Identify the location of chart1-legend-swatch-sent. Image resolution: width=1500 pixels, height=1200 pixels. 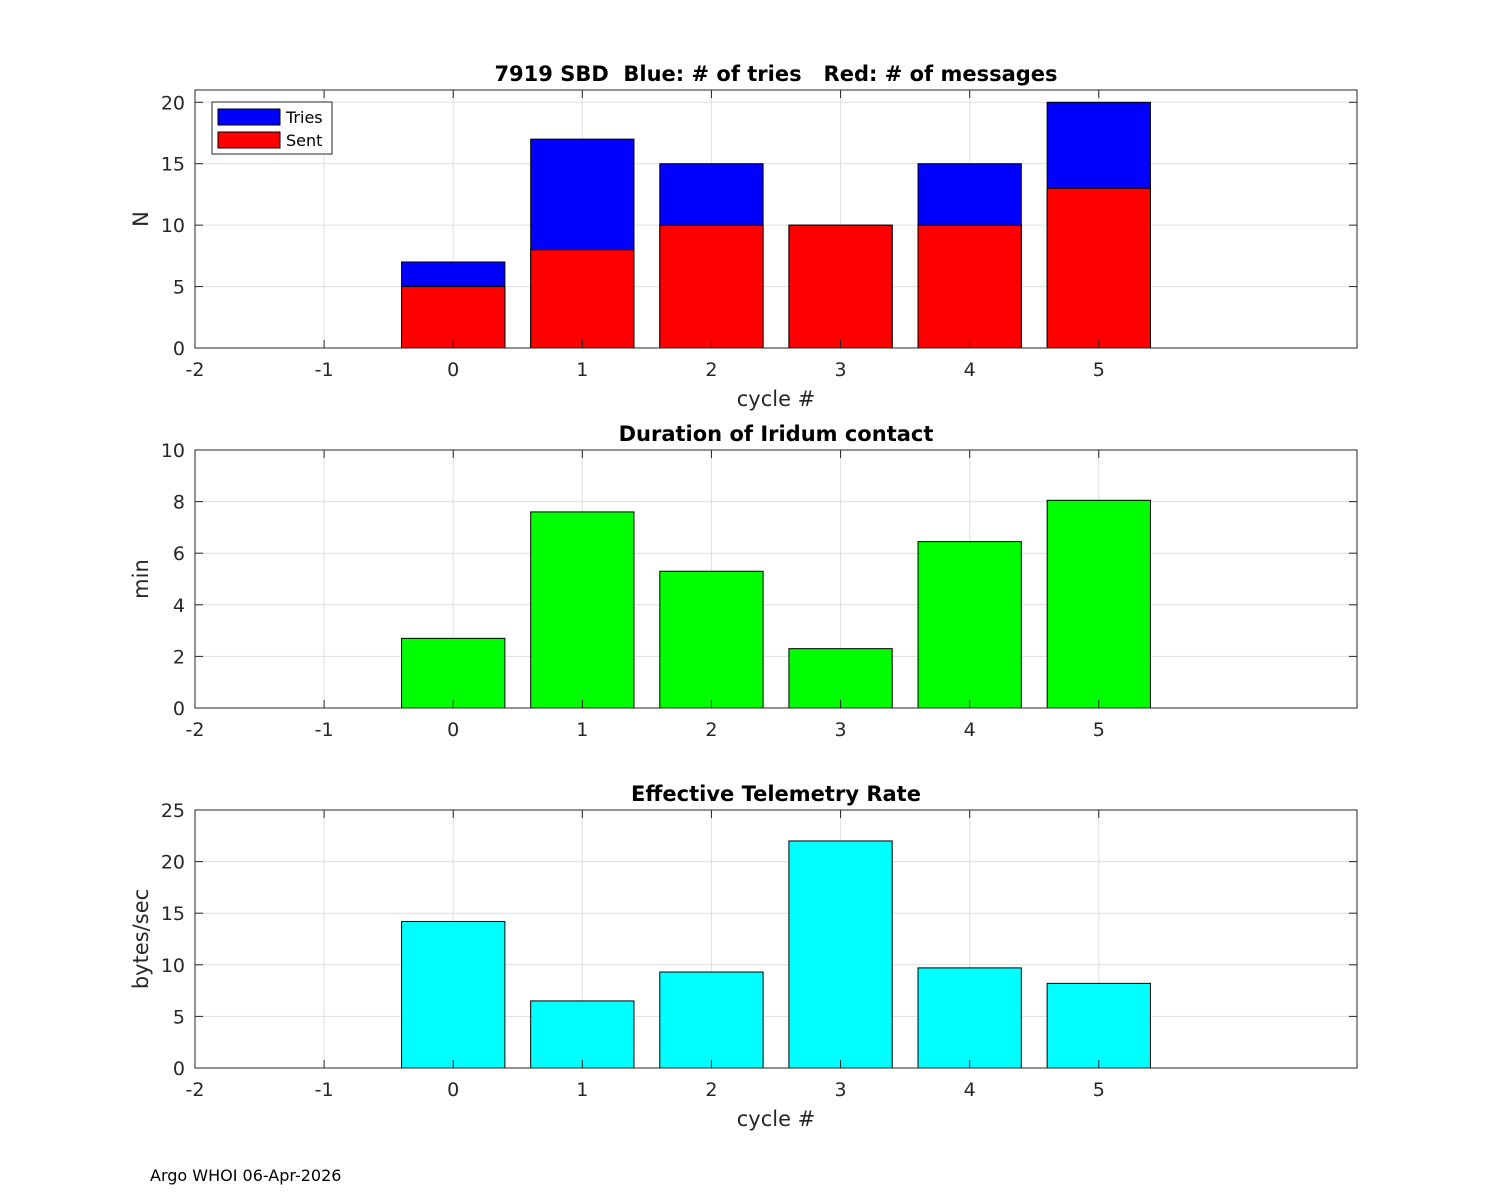
(249, 140).